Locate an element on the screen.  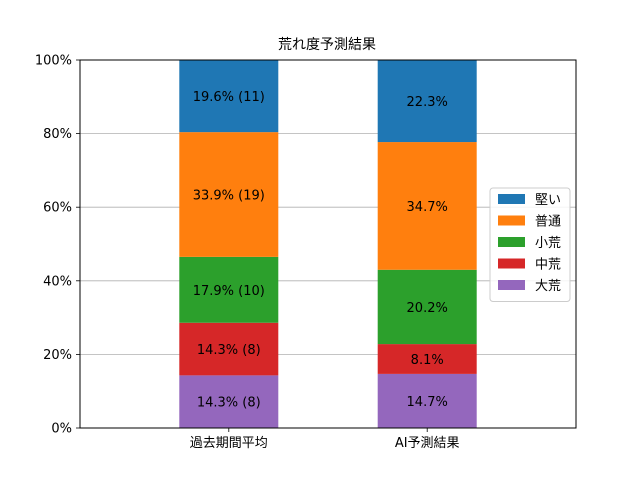
bar-value-label: 17.9% (10) is located at coordinates (229, 291).